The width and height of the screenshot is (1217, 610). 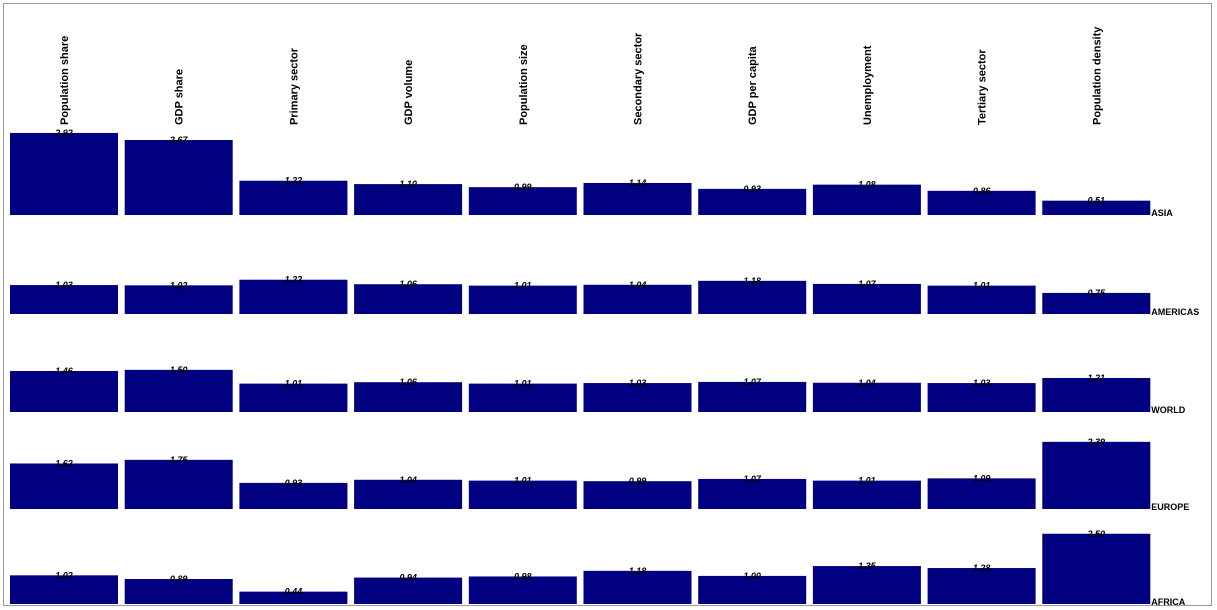 What do you see at coordinates (981, 299) in the screenshot?
I see `bar-americas-tertiary-sector` at bounding box center [981, 299].